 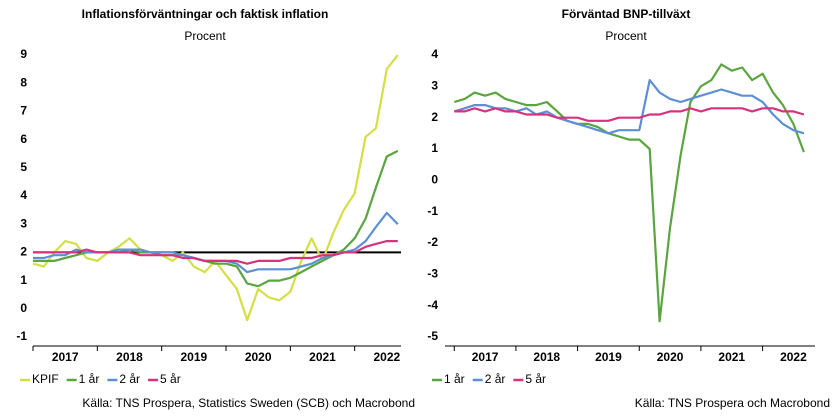 I want to click on y-tick-label: -3, so click(x=432, y=274).